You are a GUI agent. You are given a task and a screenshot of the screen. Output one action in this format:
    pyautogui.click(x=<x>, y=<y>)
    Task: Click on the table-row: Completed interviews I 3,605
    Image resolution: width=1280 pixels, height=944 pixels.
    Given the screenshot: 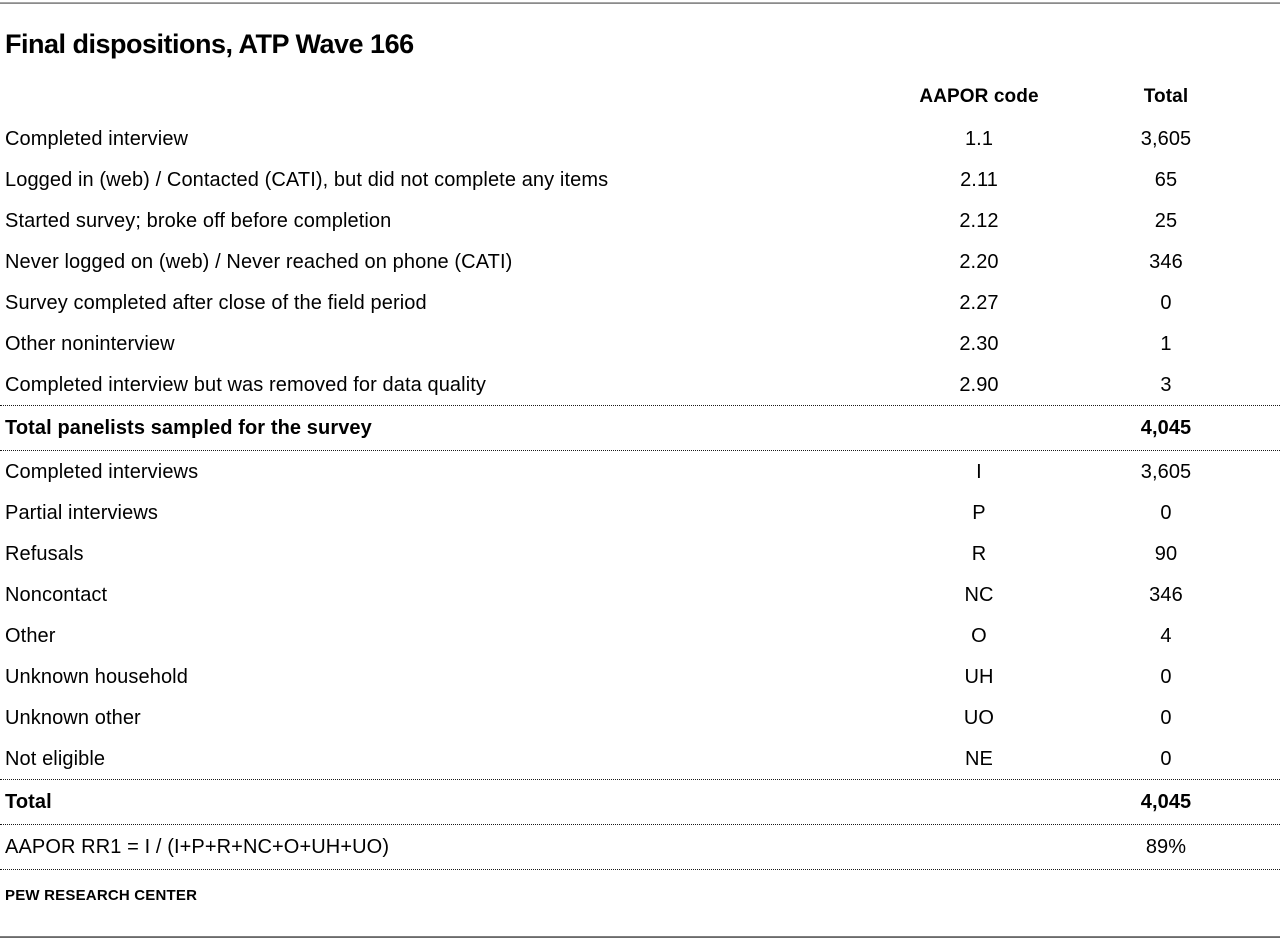 What is the action you would take?
    pyautogui.click(x=640, y=471)
    